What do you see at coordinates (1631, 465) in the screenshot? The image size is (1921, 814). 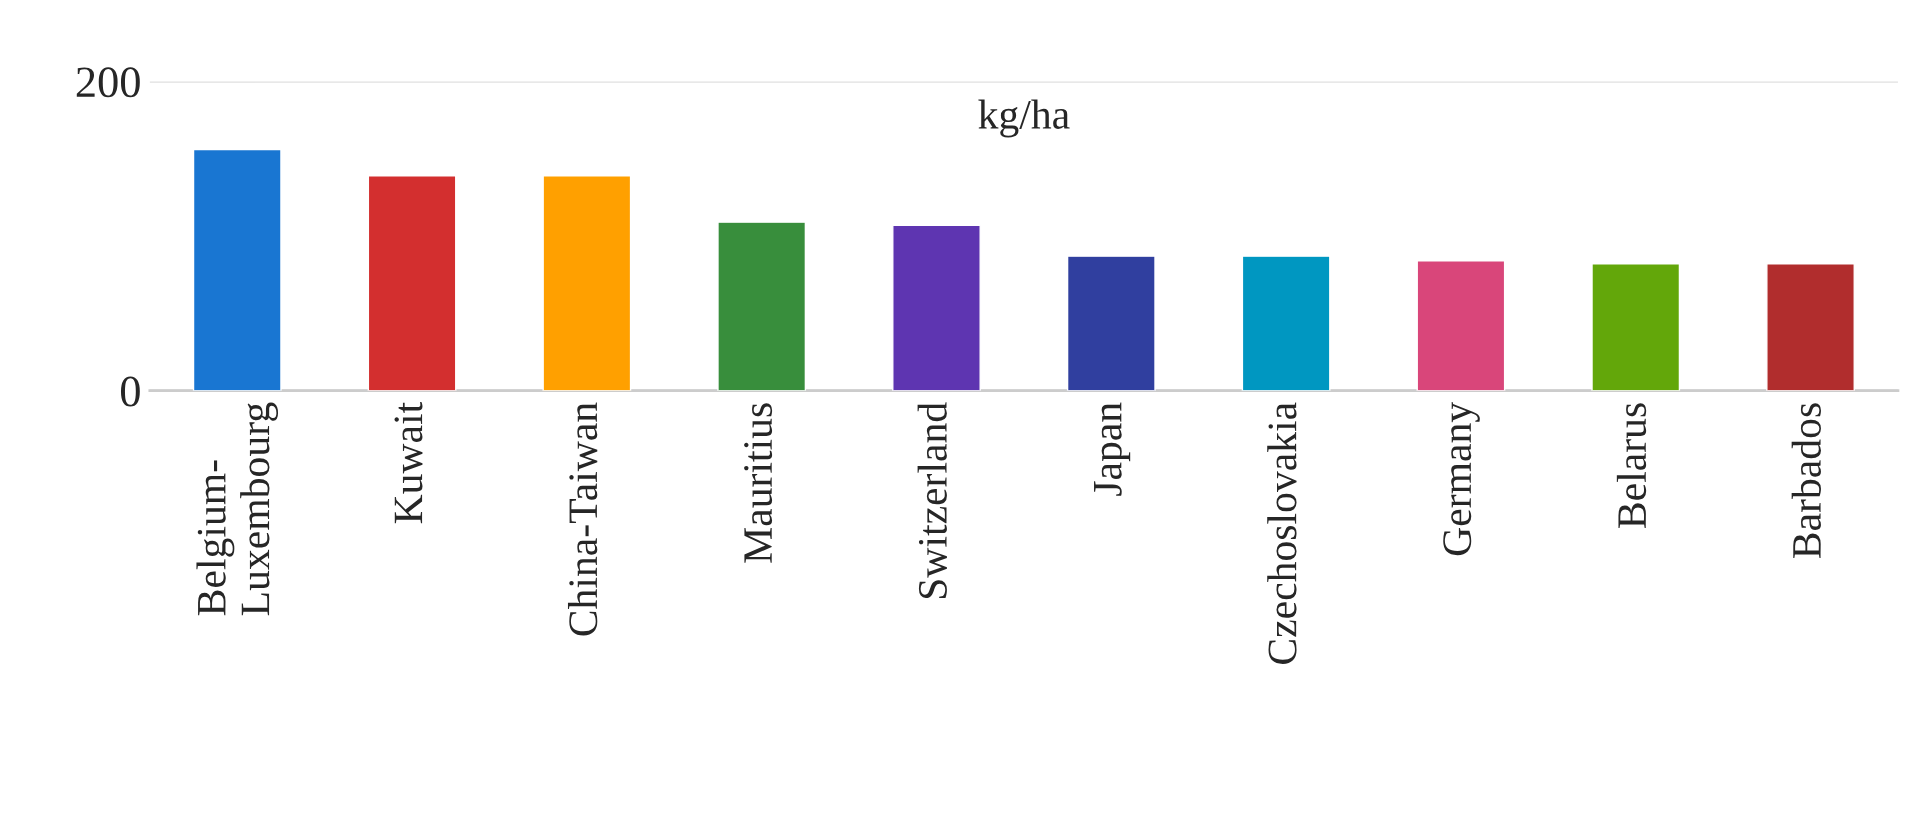 I see `x-tick-label: Belarus` at bounding box center [1631, 465].